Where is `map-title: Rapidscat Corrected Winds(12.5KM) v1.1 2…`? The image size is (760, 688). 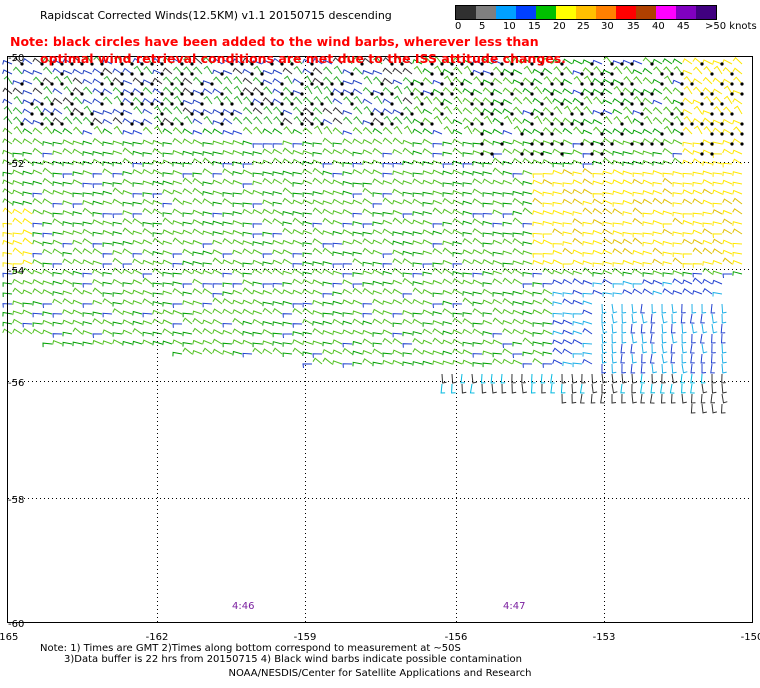
map-title: Rapidscat Corrected Winds(12.5KM) v1.1 2… is located at coordinates (216, 15).